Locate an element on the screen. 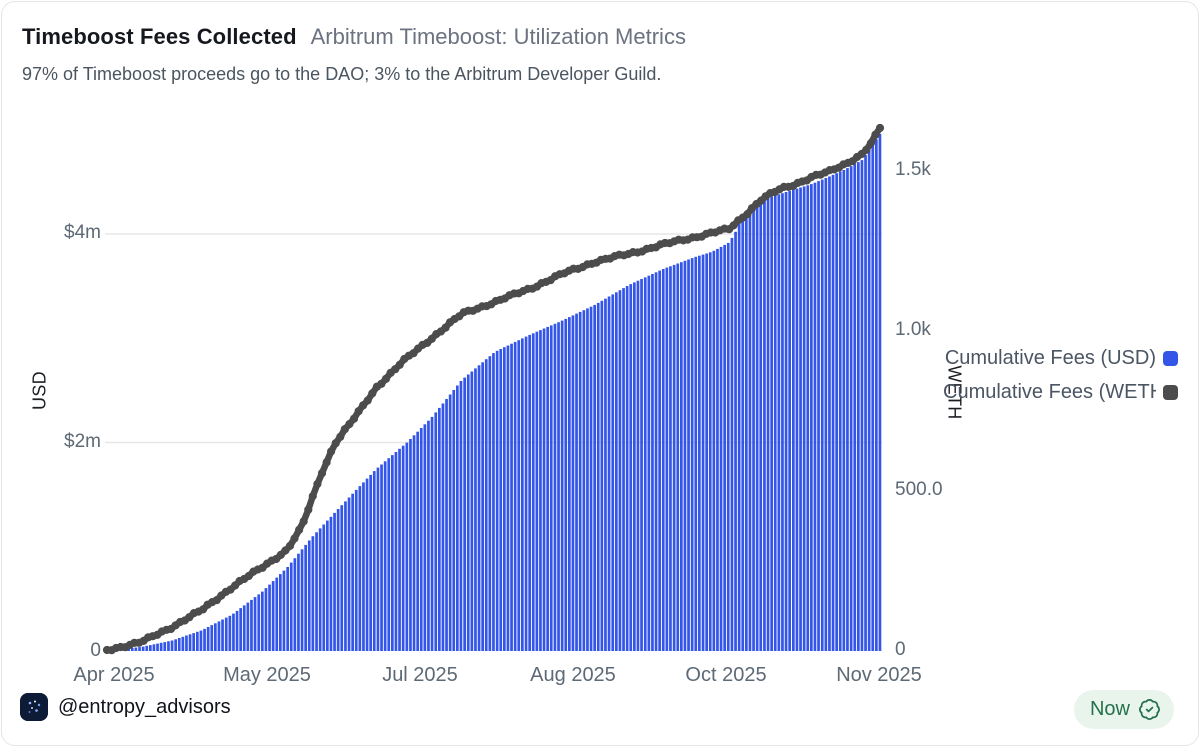 This screenshot has width=1200, height=747. right-axis-tick-500: 500.0 is located at coordinates (919, 489).